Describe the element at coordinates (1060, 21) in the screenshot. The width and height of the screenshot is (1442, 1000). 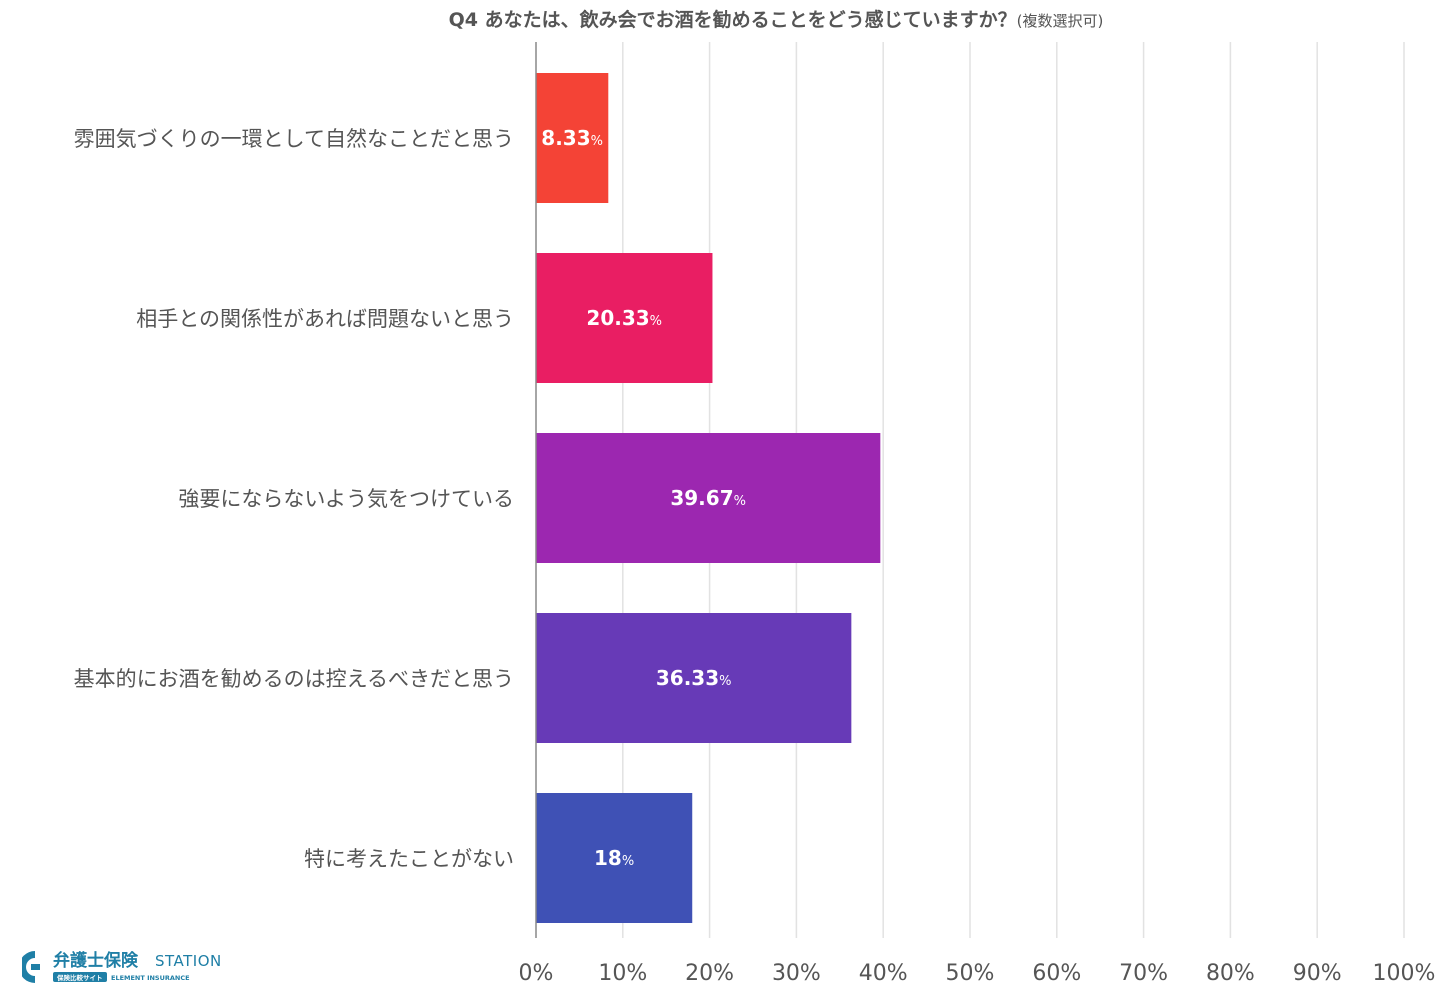
I see `chart-subtitle: (複数選択可)` at that location.